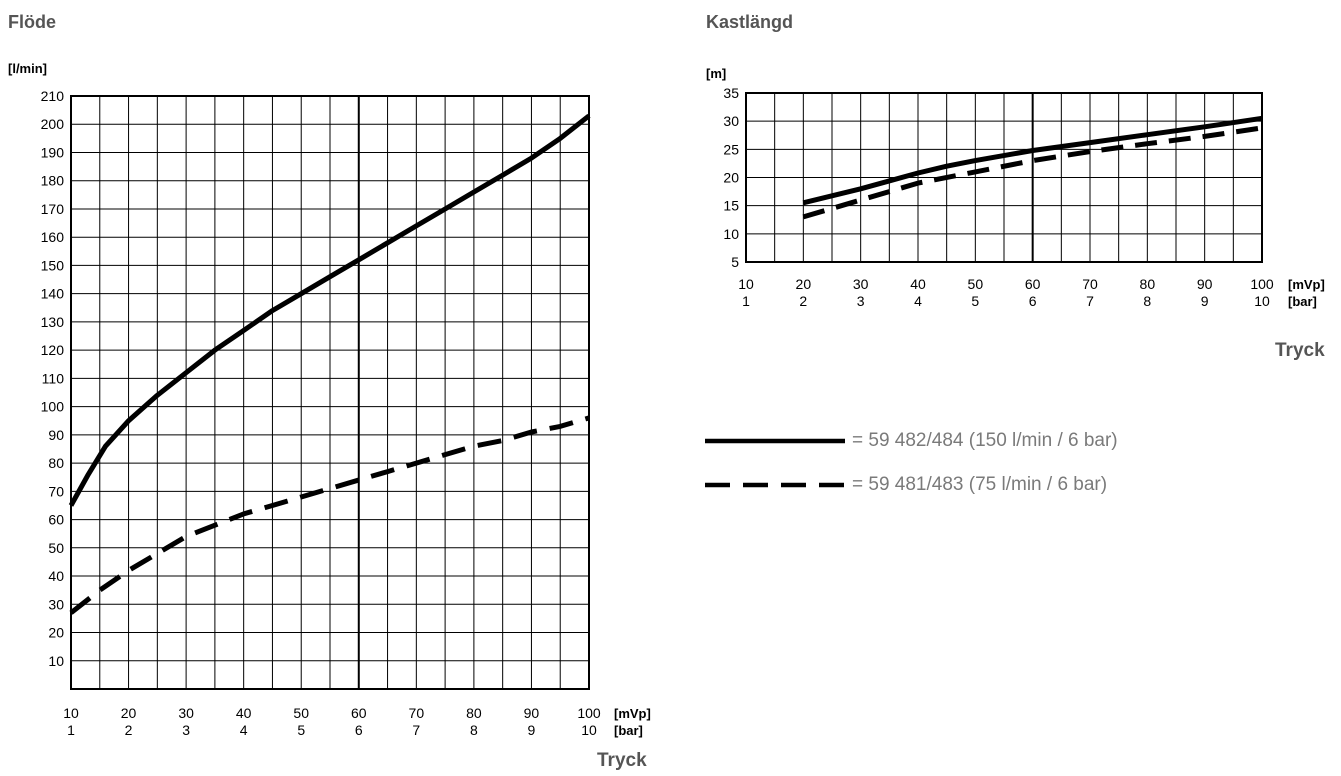 The image size is (1341, 776). Describe the element at coordinates (746, 284) in the screenshot. I see `throw-x-tick-label: 10` at that location.